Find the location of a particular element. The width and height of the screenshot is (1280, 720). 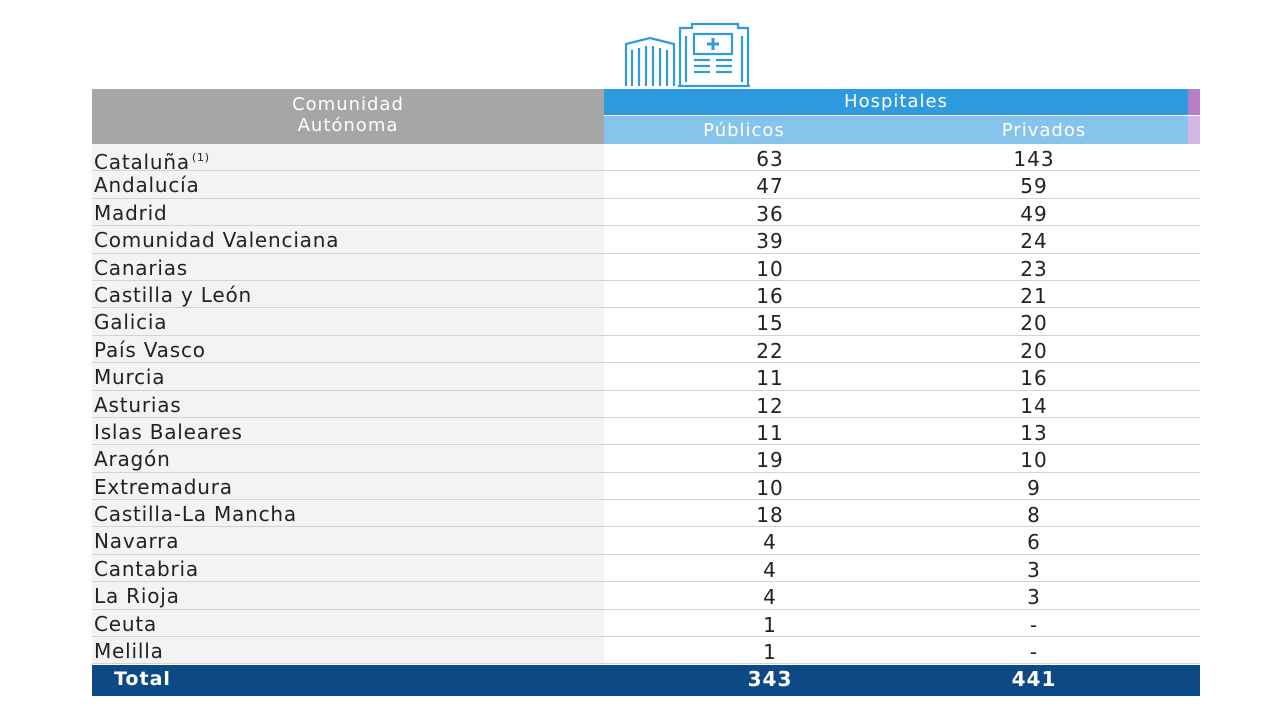

table-row: Islas Baleares 11 13 is located at coordinates (646, 431).